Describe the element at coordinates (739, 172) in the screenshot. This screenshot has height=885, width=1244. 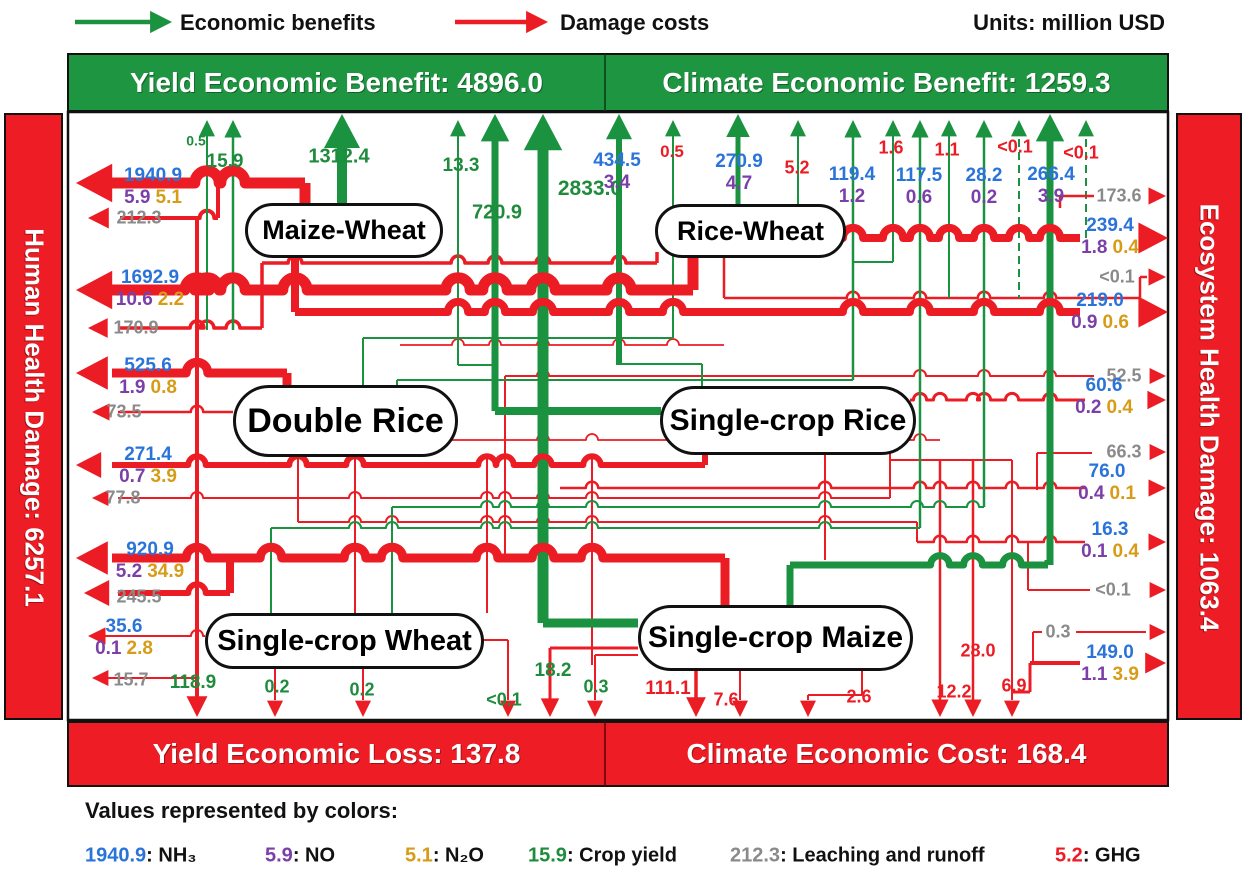
I see `top-flow-pair: 270.9 4.7` at that location.